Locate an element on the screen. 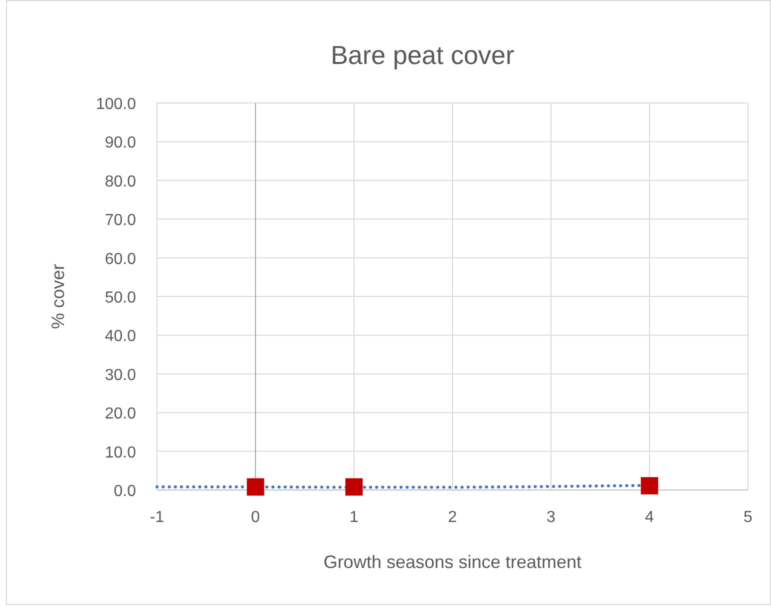 This screenshot has width=771, height=606. x-tick-label: 2 is located at coordinates (453, 517).